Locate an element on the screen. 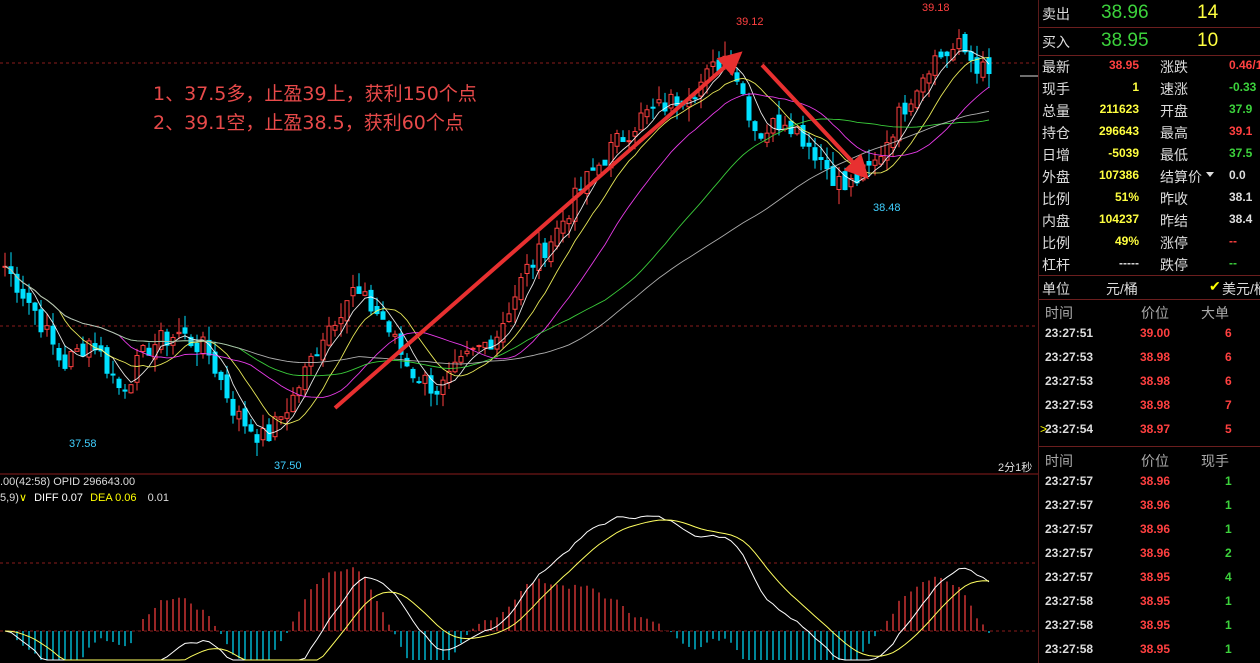 Image resolution: width=1260 pixels, height=663 pixels. tick-row: 23:27:51 39.00 6 is located at coordinates (1149, 333).